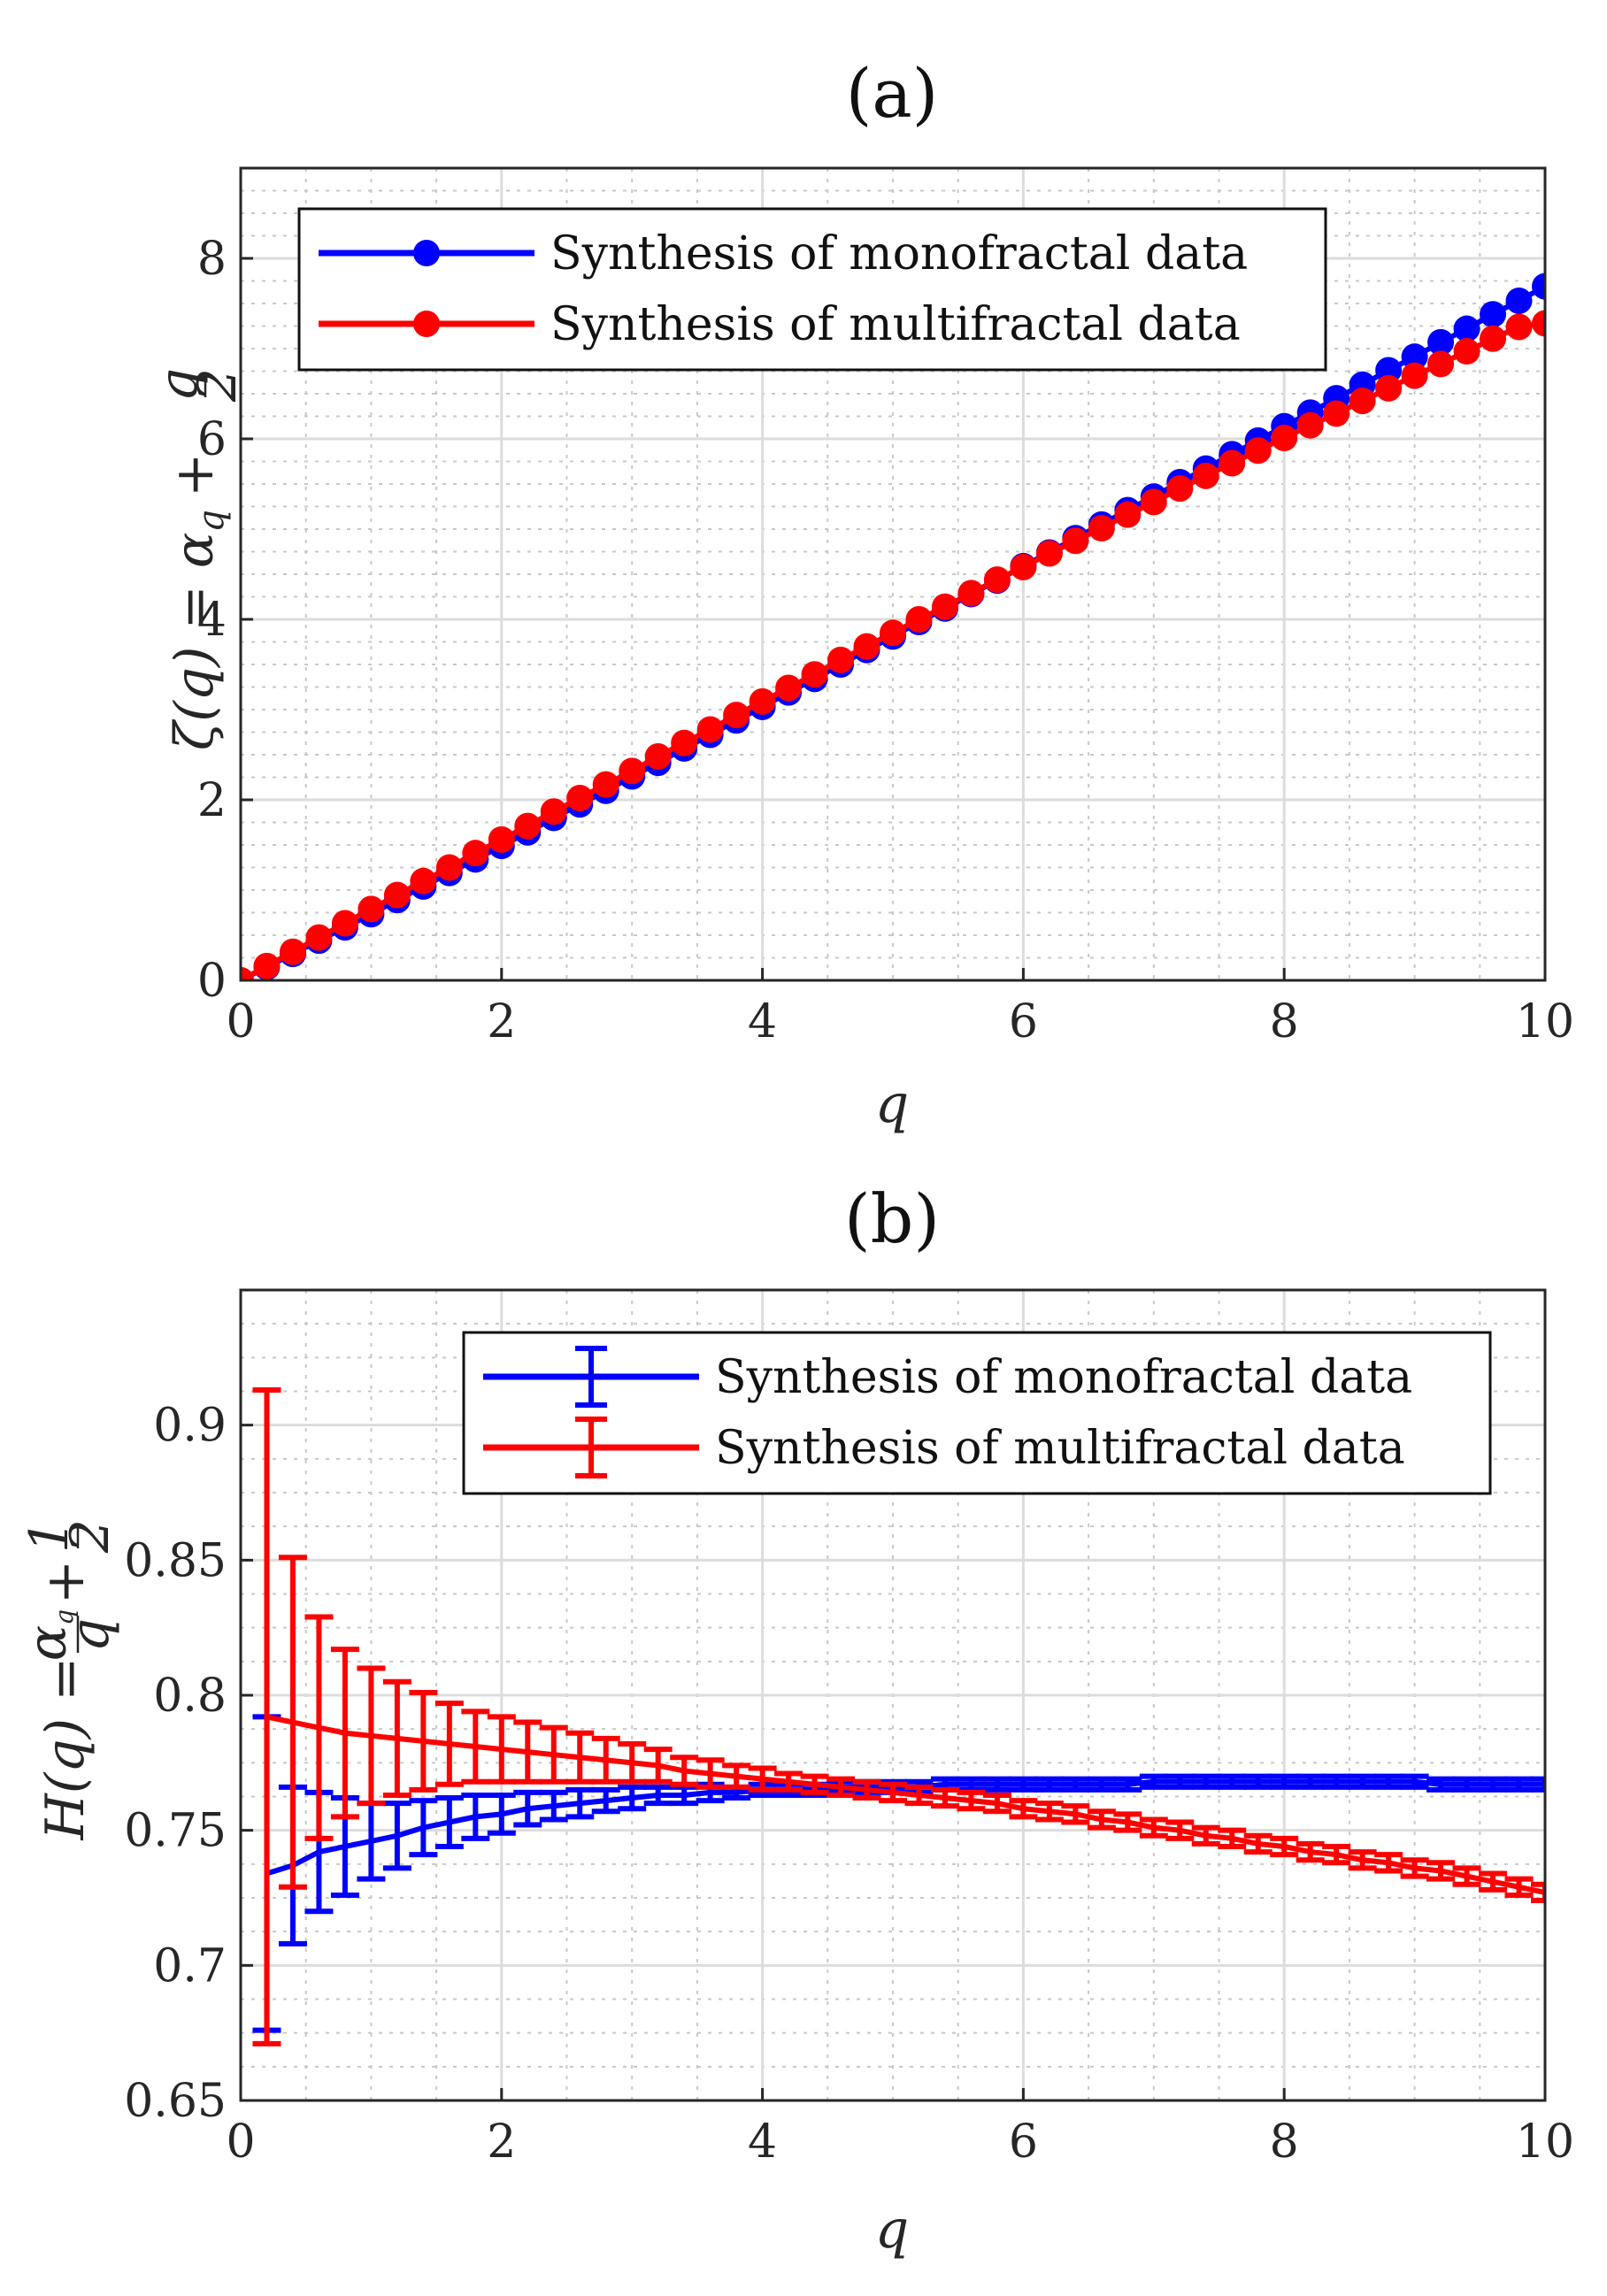 The height and width of the screenshot is (2296, 1607). What do you see at coordinates (218, 386) in the screenshot?
I see `panel-a-ylabel-frac-den: 2` at bounding box center [218, 386].